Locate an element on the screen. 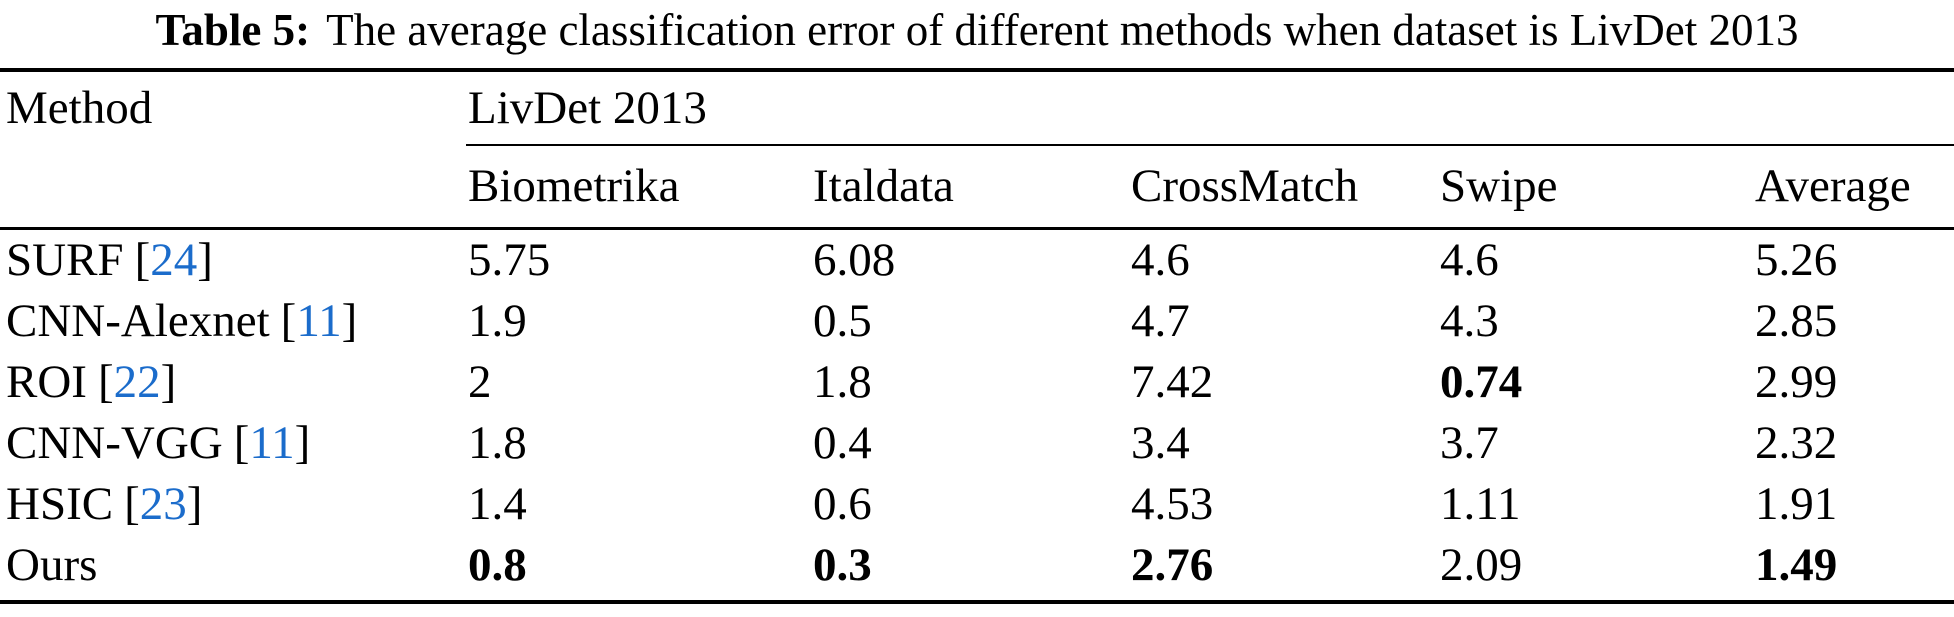 The width and height of the screenshot is (1954, 617). table-cell: 5.75 is located at coordinates (509, 260).